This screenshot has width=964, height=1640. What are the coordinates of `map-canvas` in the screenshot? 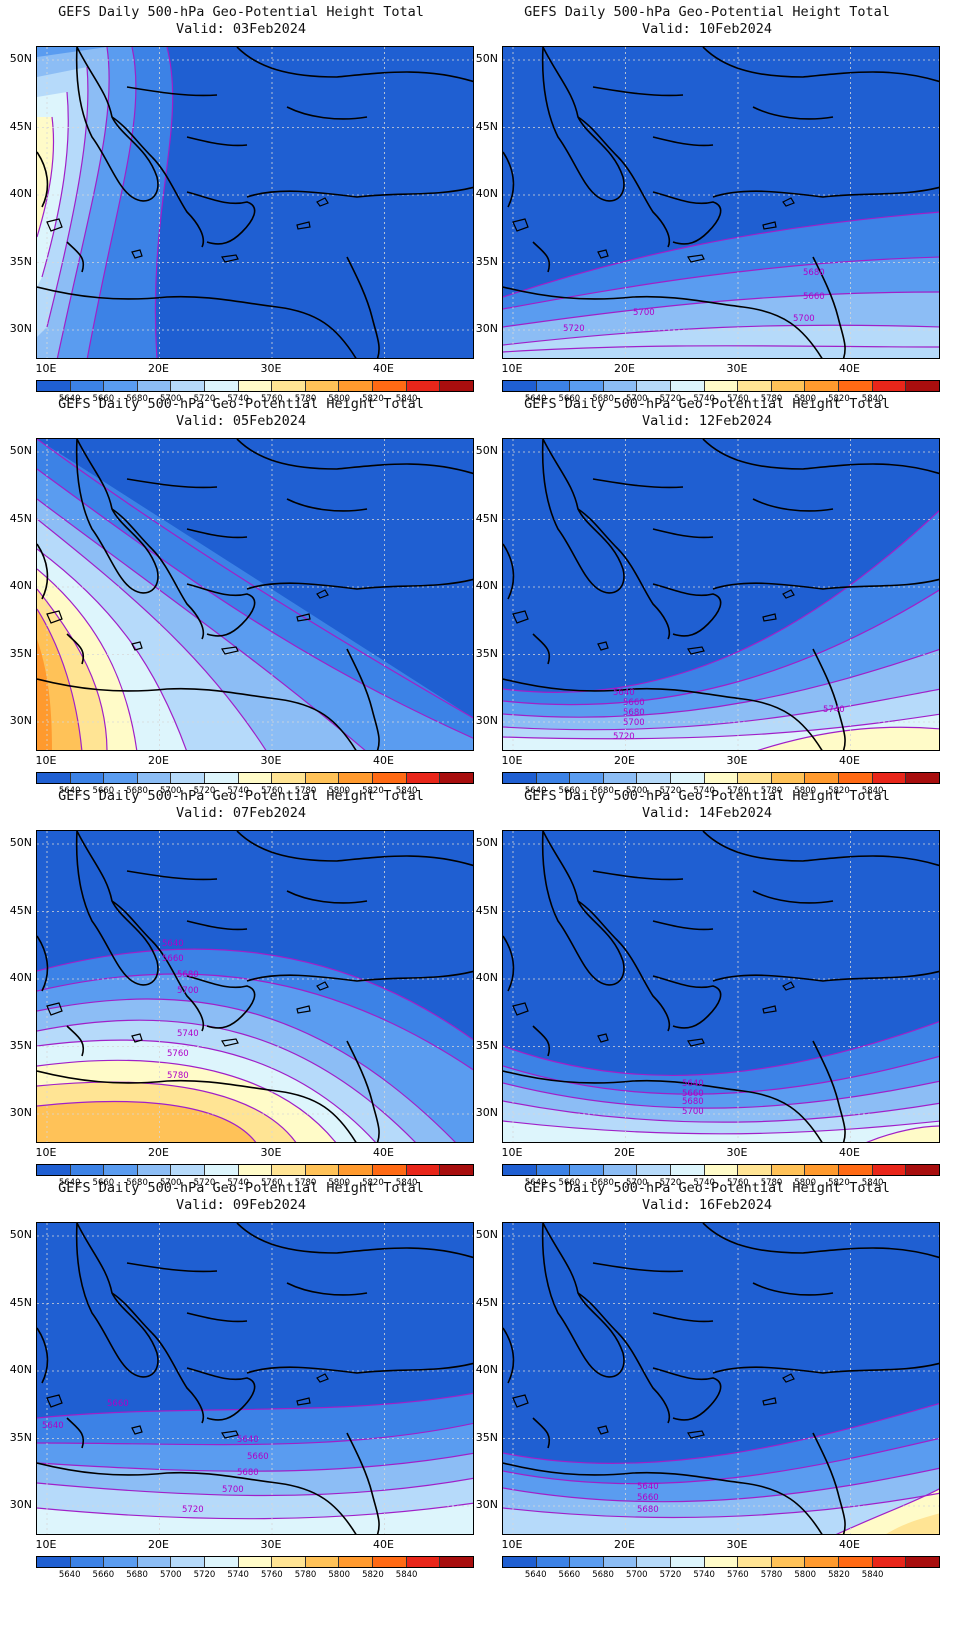 It's located at (255, 202).